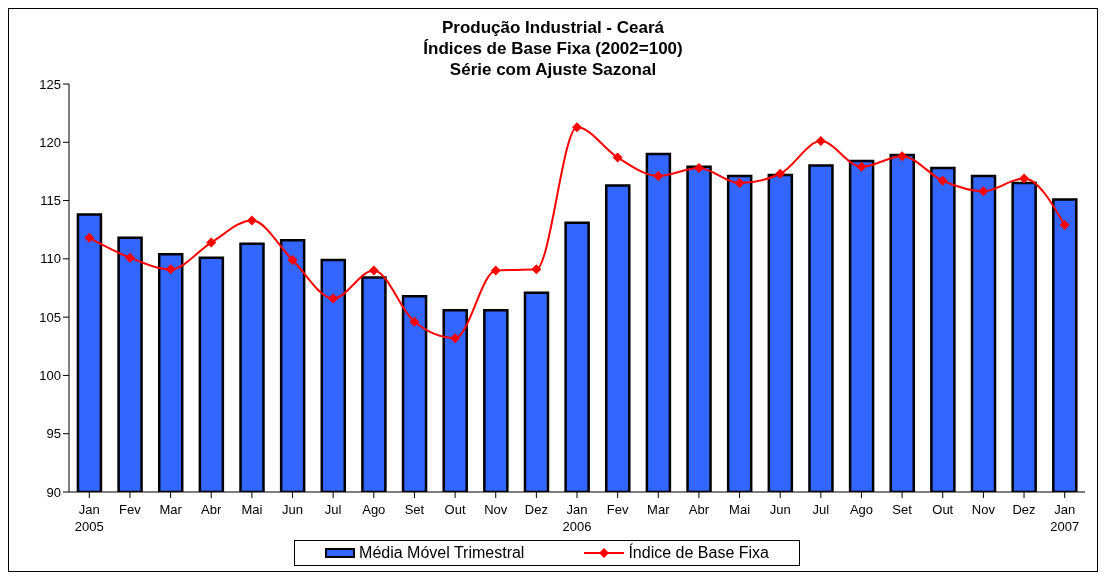 This screenshot has width=1106, height=580. I want to click on y-tick-label: 115, so click(50, 201).